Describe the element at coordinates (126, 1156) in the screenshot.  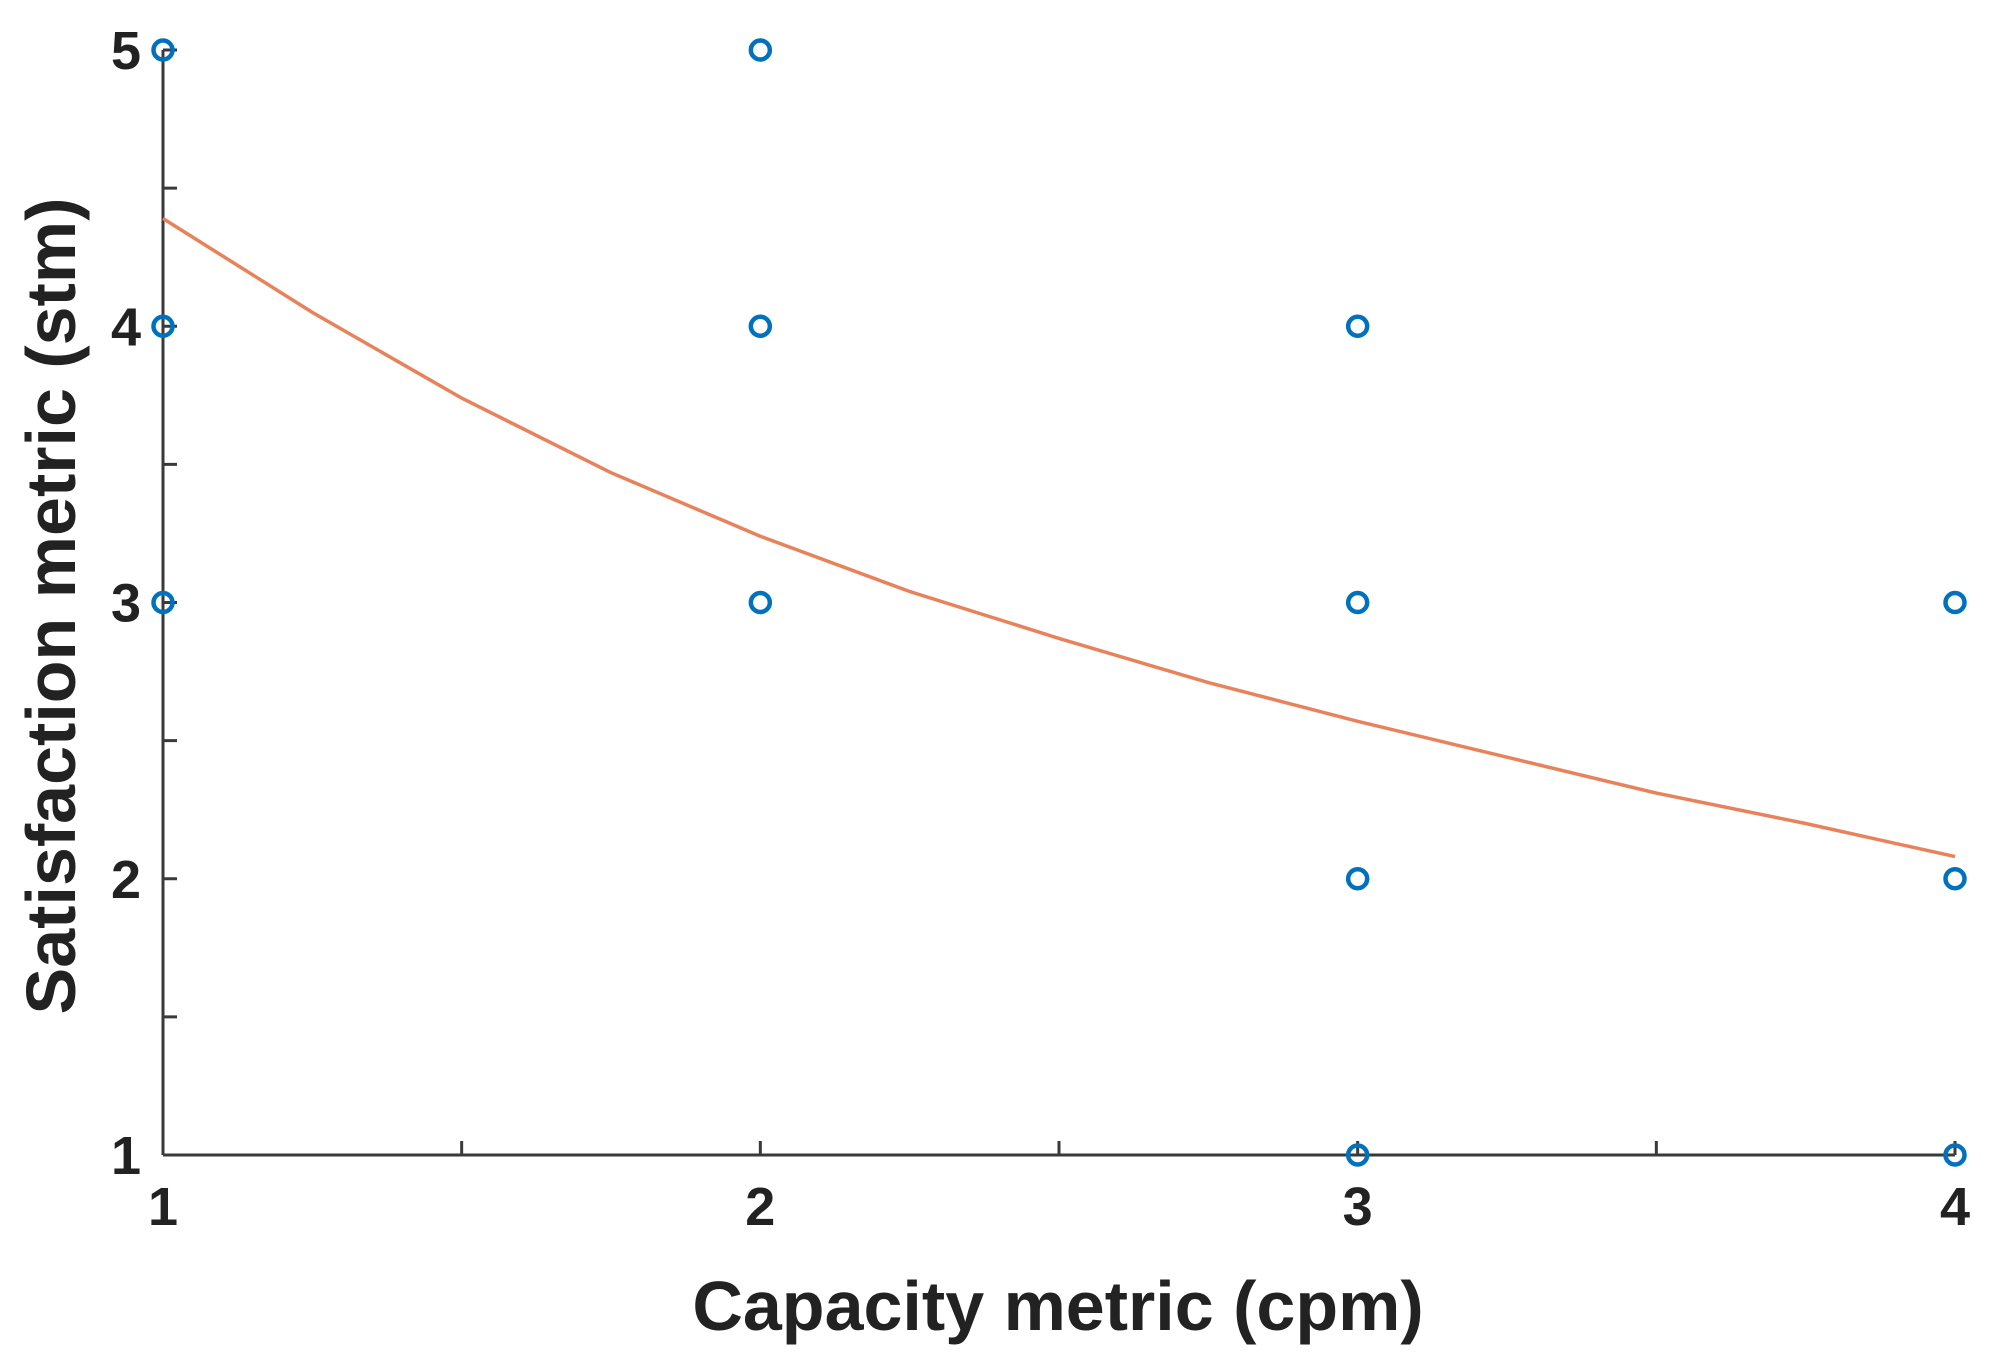
I see `y-tick-label-1: 1` at that location.